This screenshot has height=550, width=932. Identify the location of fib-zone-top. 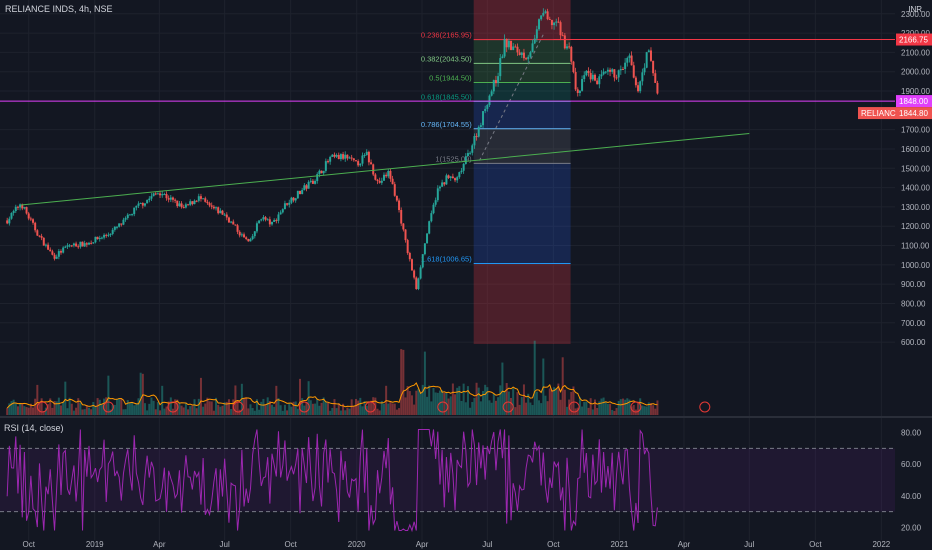
(522, 20).